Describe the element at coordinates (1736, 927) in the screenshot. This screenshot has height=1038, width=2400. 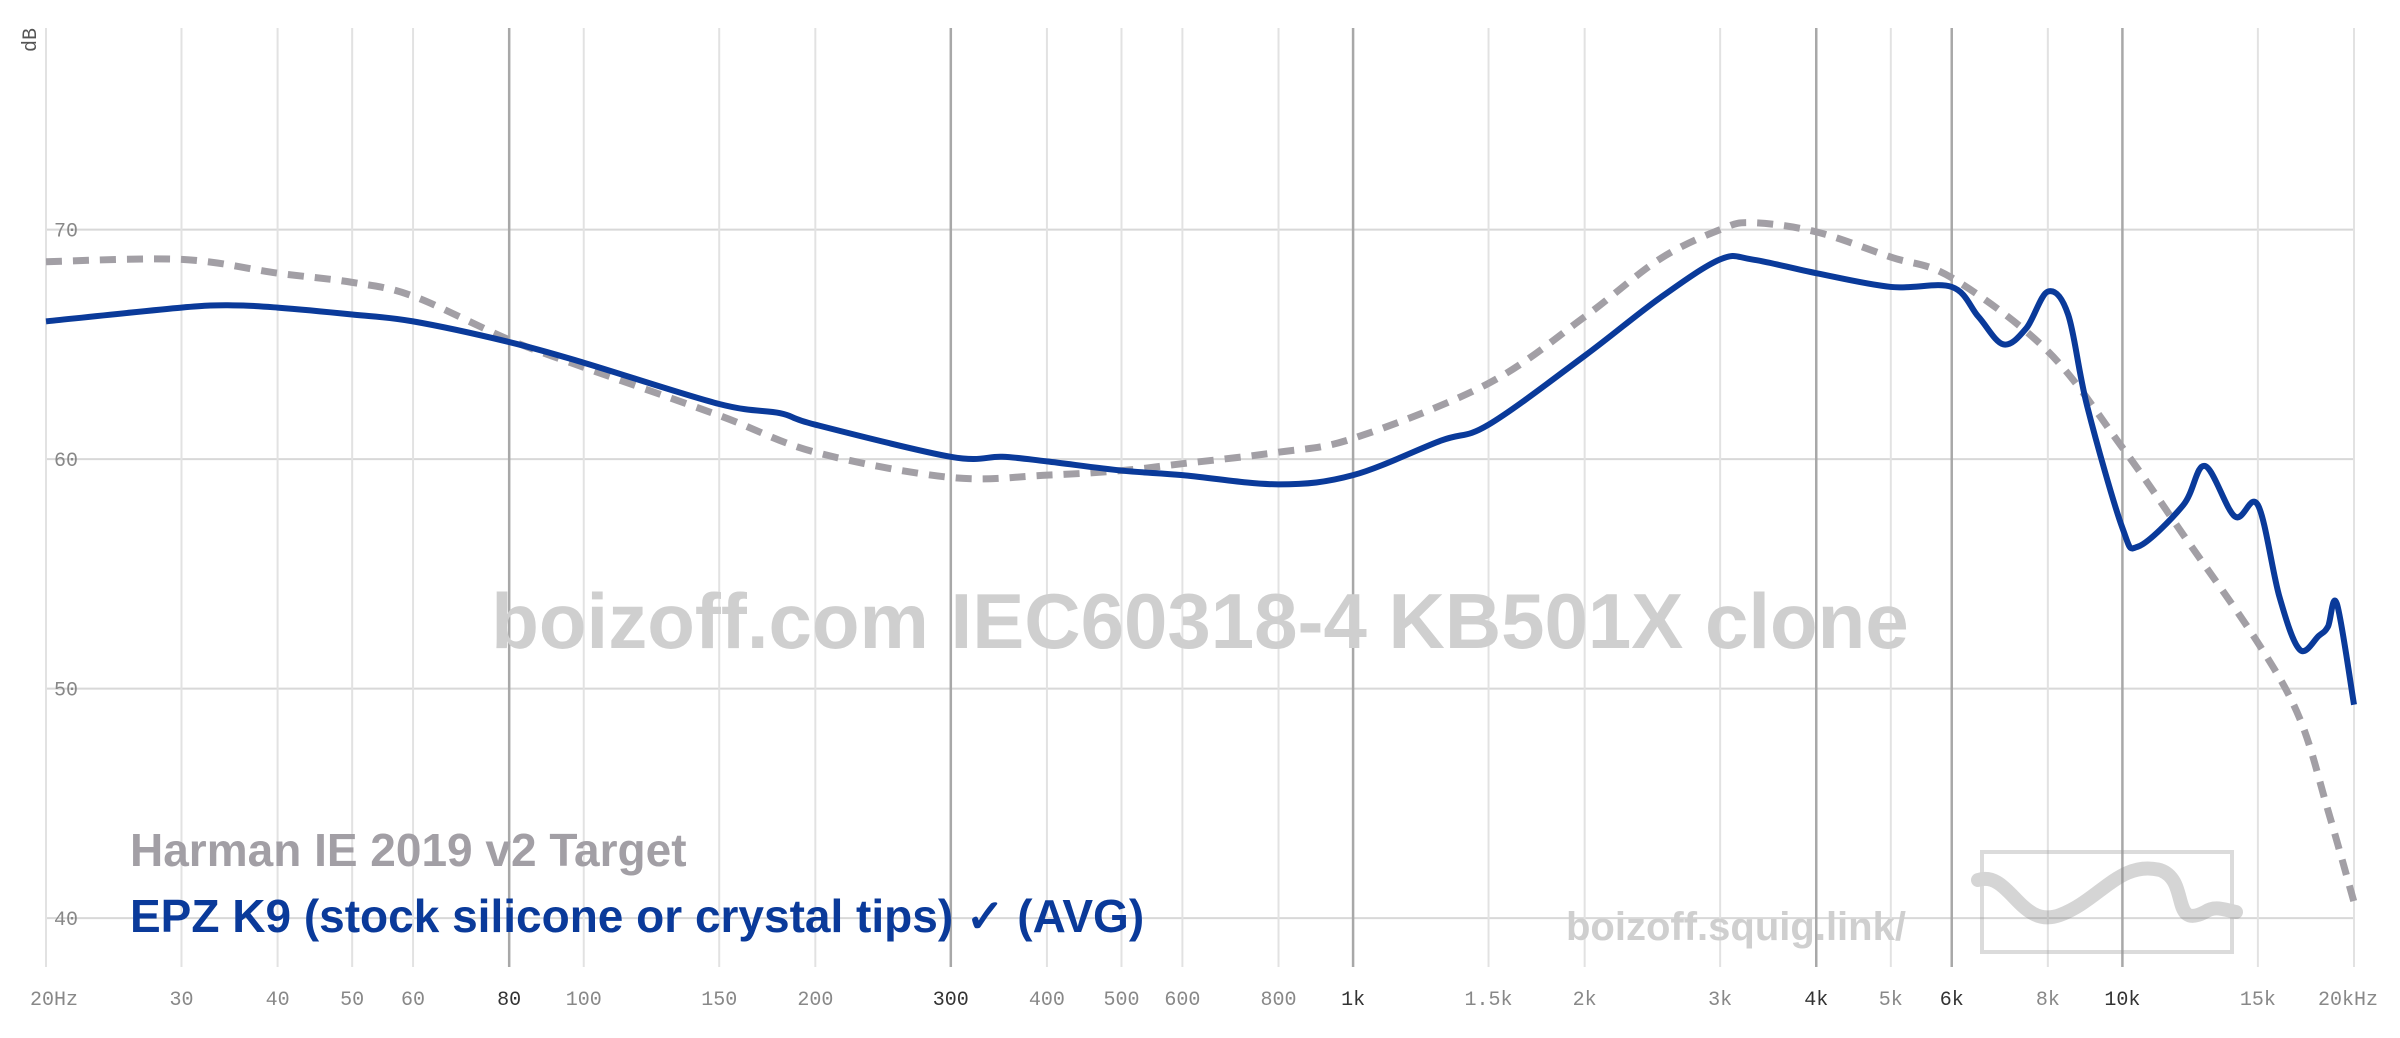
I see `watermark-url: boizoff.squig.link/` at that location.